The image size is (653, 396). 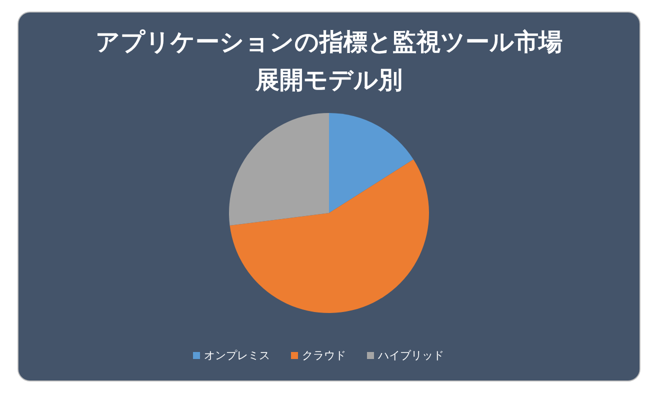 What do you see at coordinates (410, 355) in the screenshot?
I see `legend-label: ハイブリッド` at bounding box center [410, 355].